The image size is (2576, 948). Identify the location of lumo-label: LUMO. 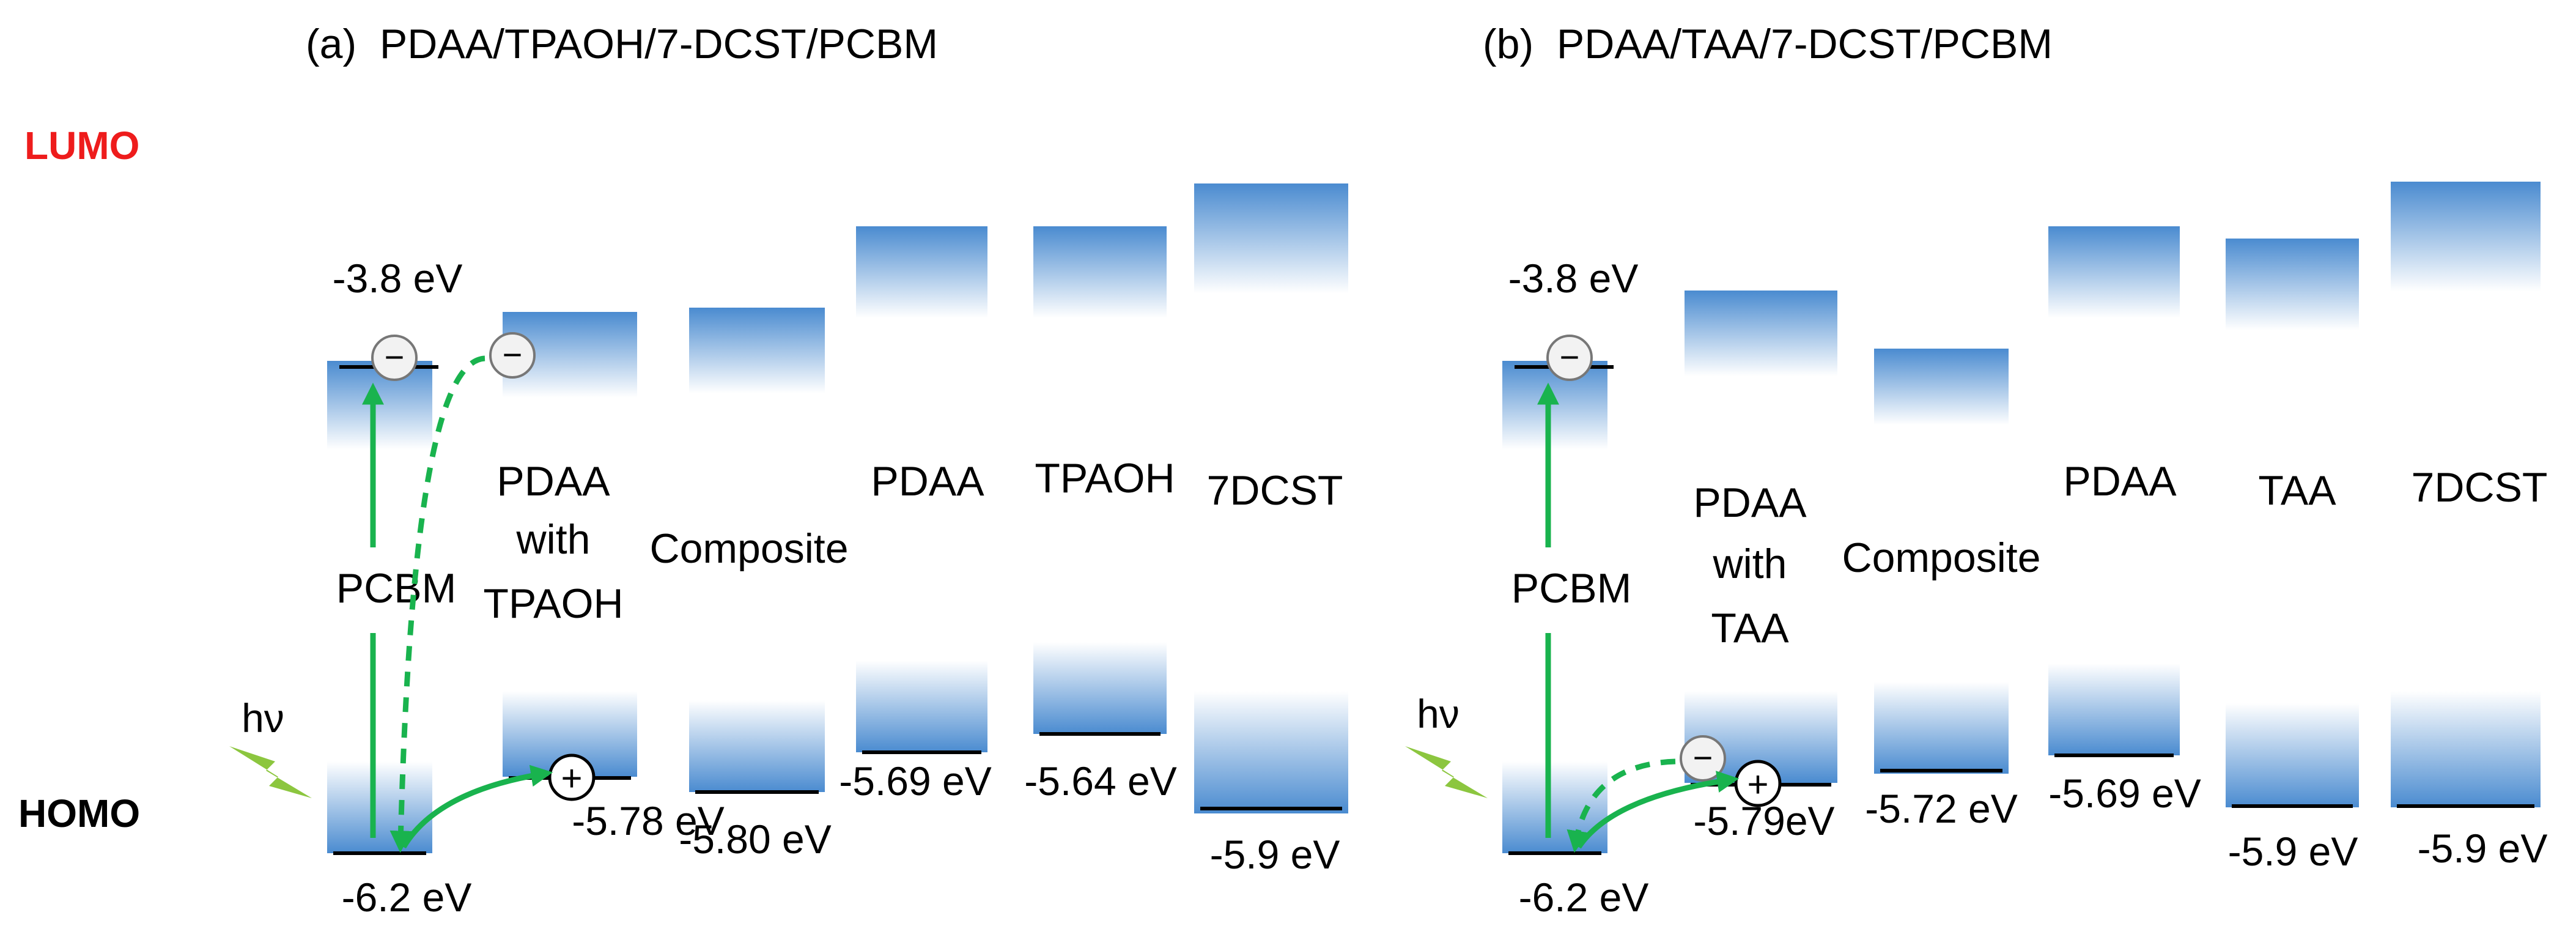
(81, 146).